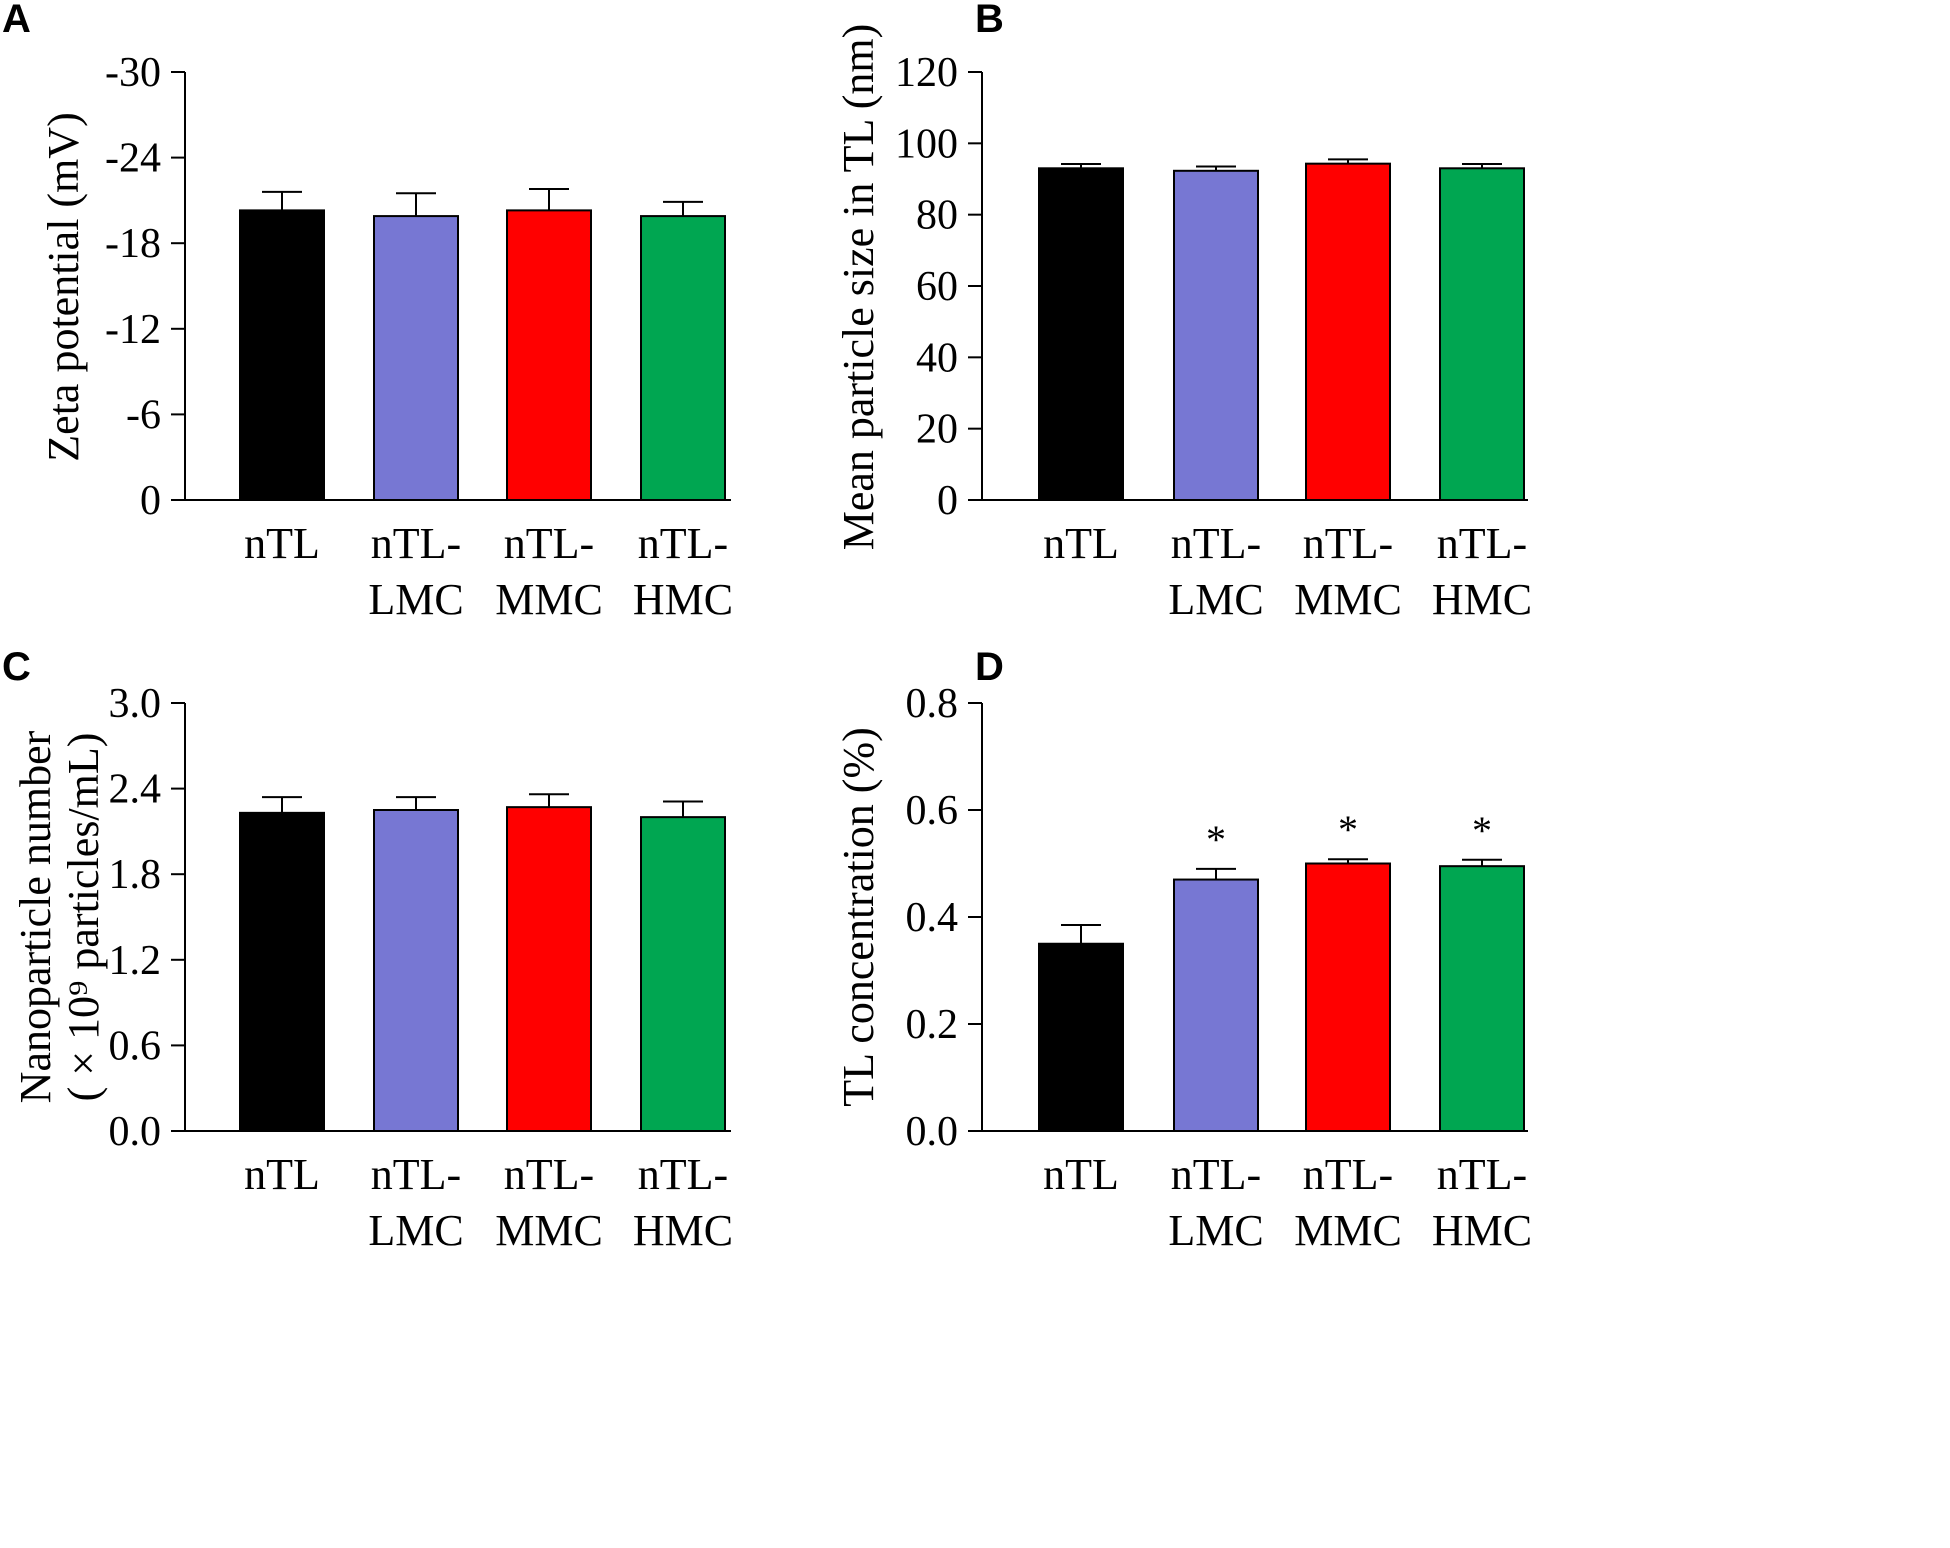 This screenshot has height=1548, width=1950. I want to click on y-tick-label: 40, so click(937, 358).